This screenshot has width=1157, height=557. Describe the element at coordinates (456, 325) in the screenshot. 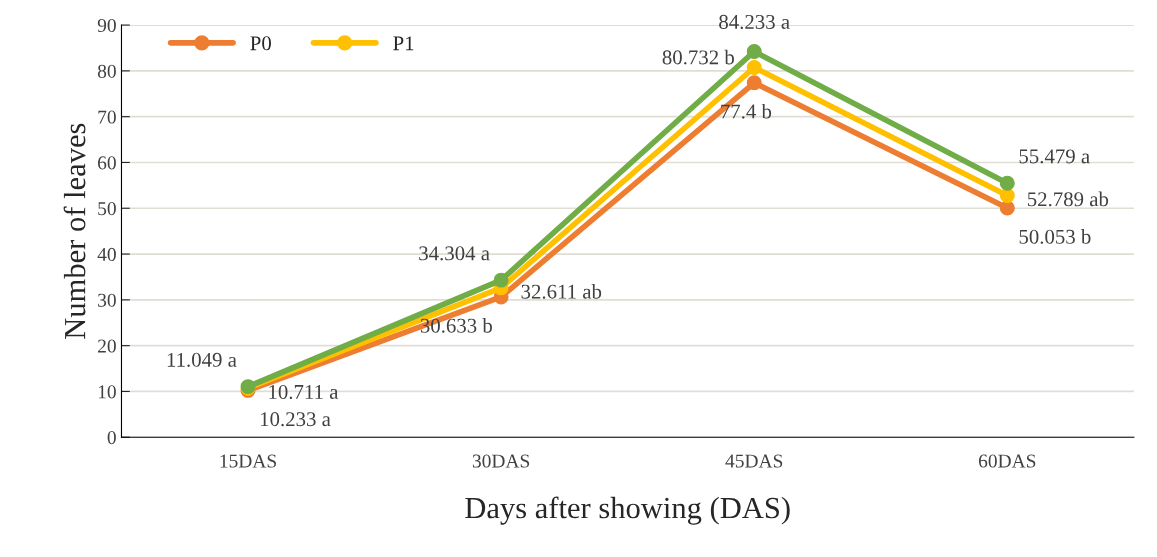

I see `data-label: 30.633 b` at that location.